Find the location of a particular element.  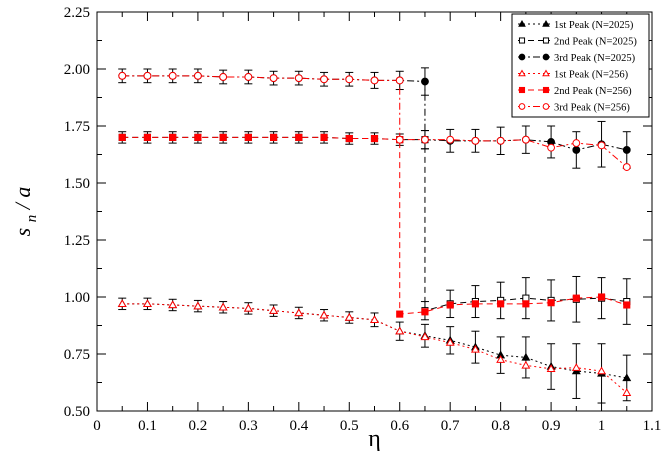

y-tick-label: 0.75 is located at coordinates (77, 355).